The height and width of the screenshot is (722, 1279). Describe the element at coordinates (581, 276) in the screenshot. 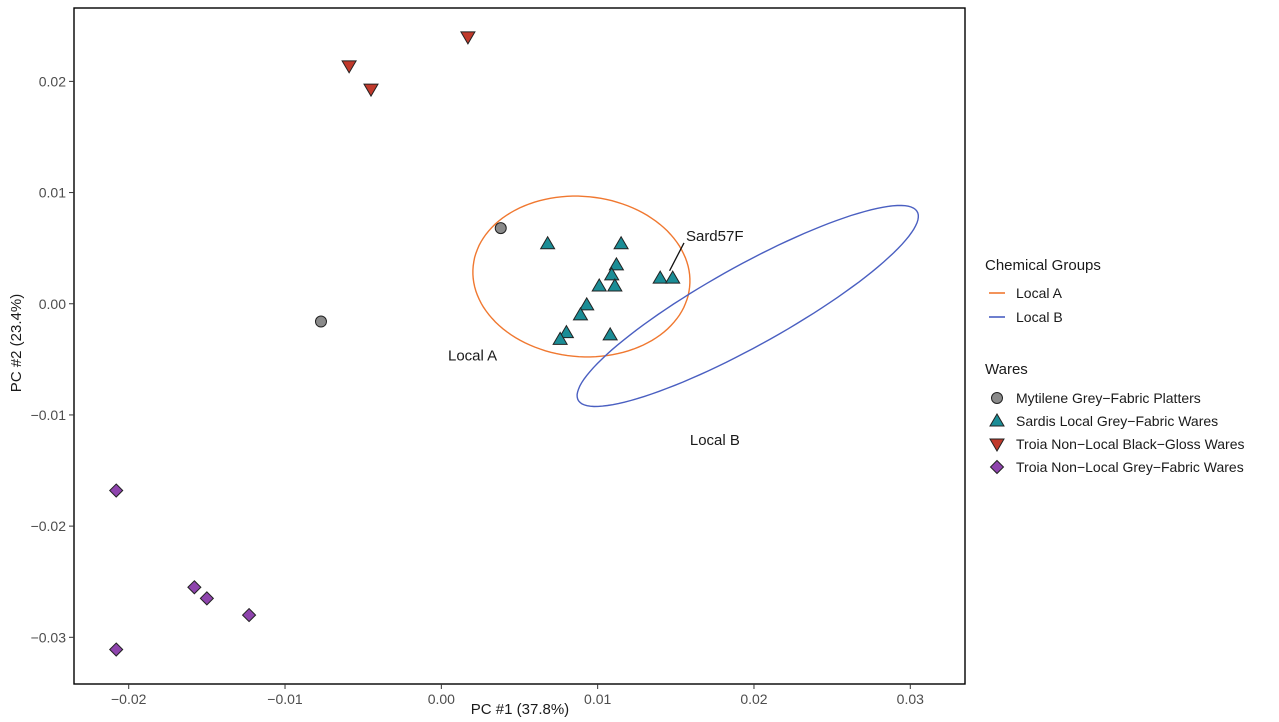

I see `ellipse-local-a` at that location.